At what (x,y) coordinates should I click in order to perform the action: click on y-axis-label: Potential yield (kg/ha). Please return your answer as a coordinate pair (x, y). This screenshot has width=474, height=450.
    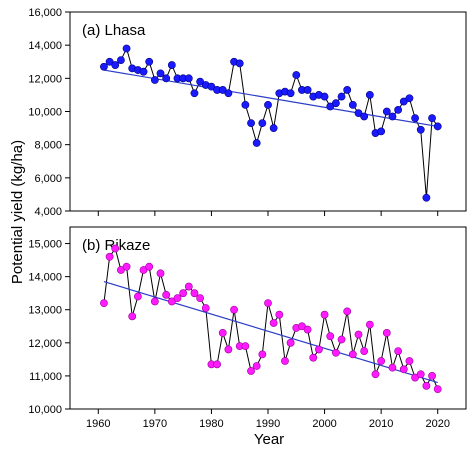
    Looking at the image, I should click on (17, 212).